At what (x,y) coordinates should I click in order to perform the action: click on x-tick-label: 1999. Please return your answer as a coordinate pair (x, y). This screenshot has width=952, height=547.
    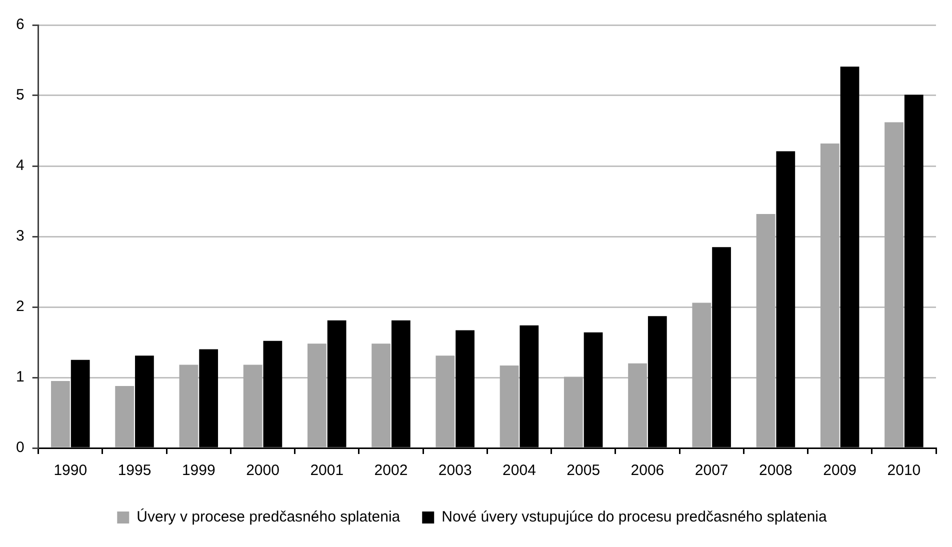
    Looking at the image, I should click on (199, 471).